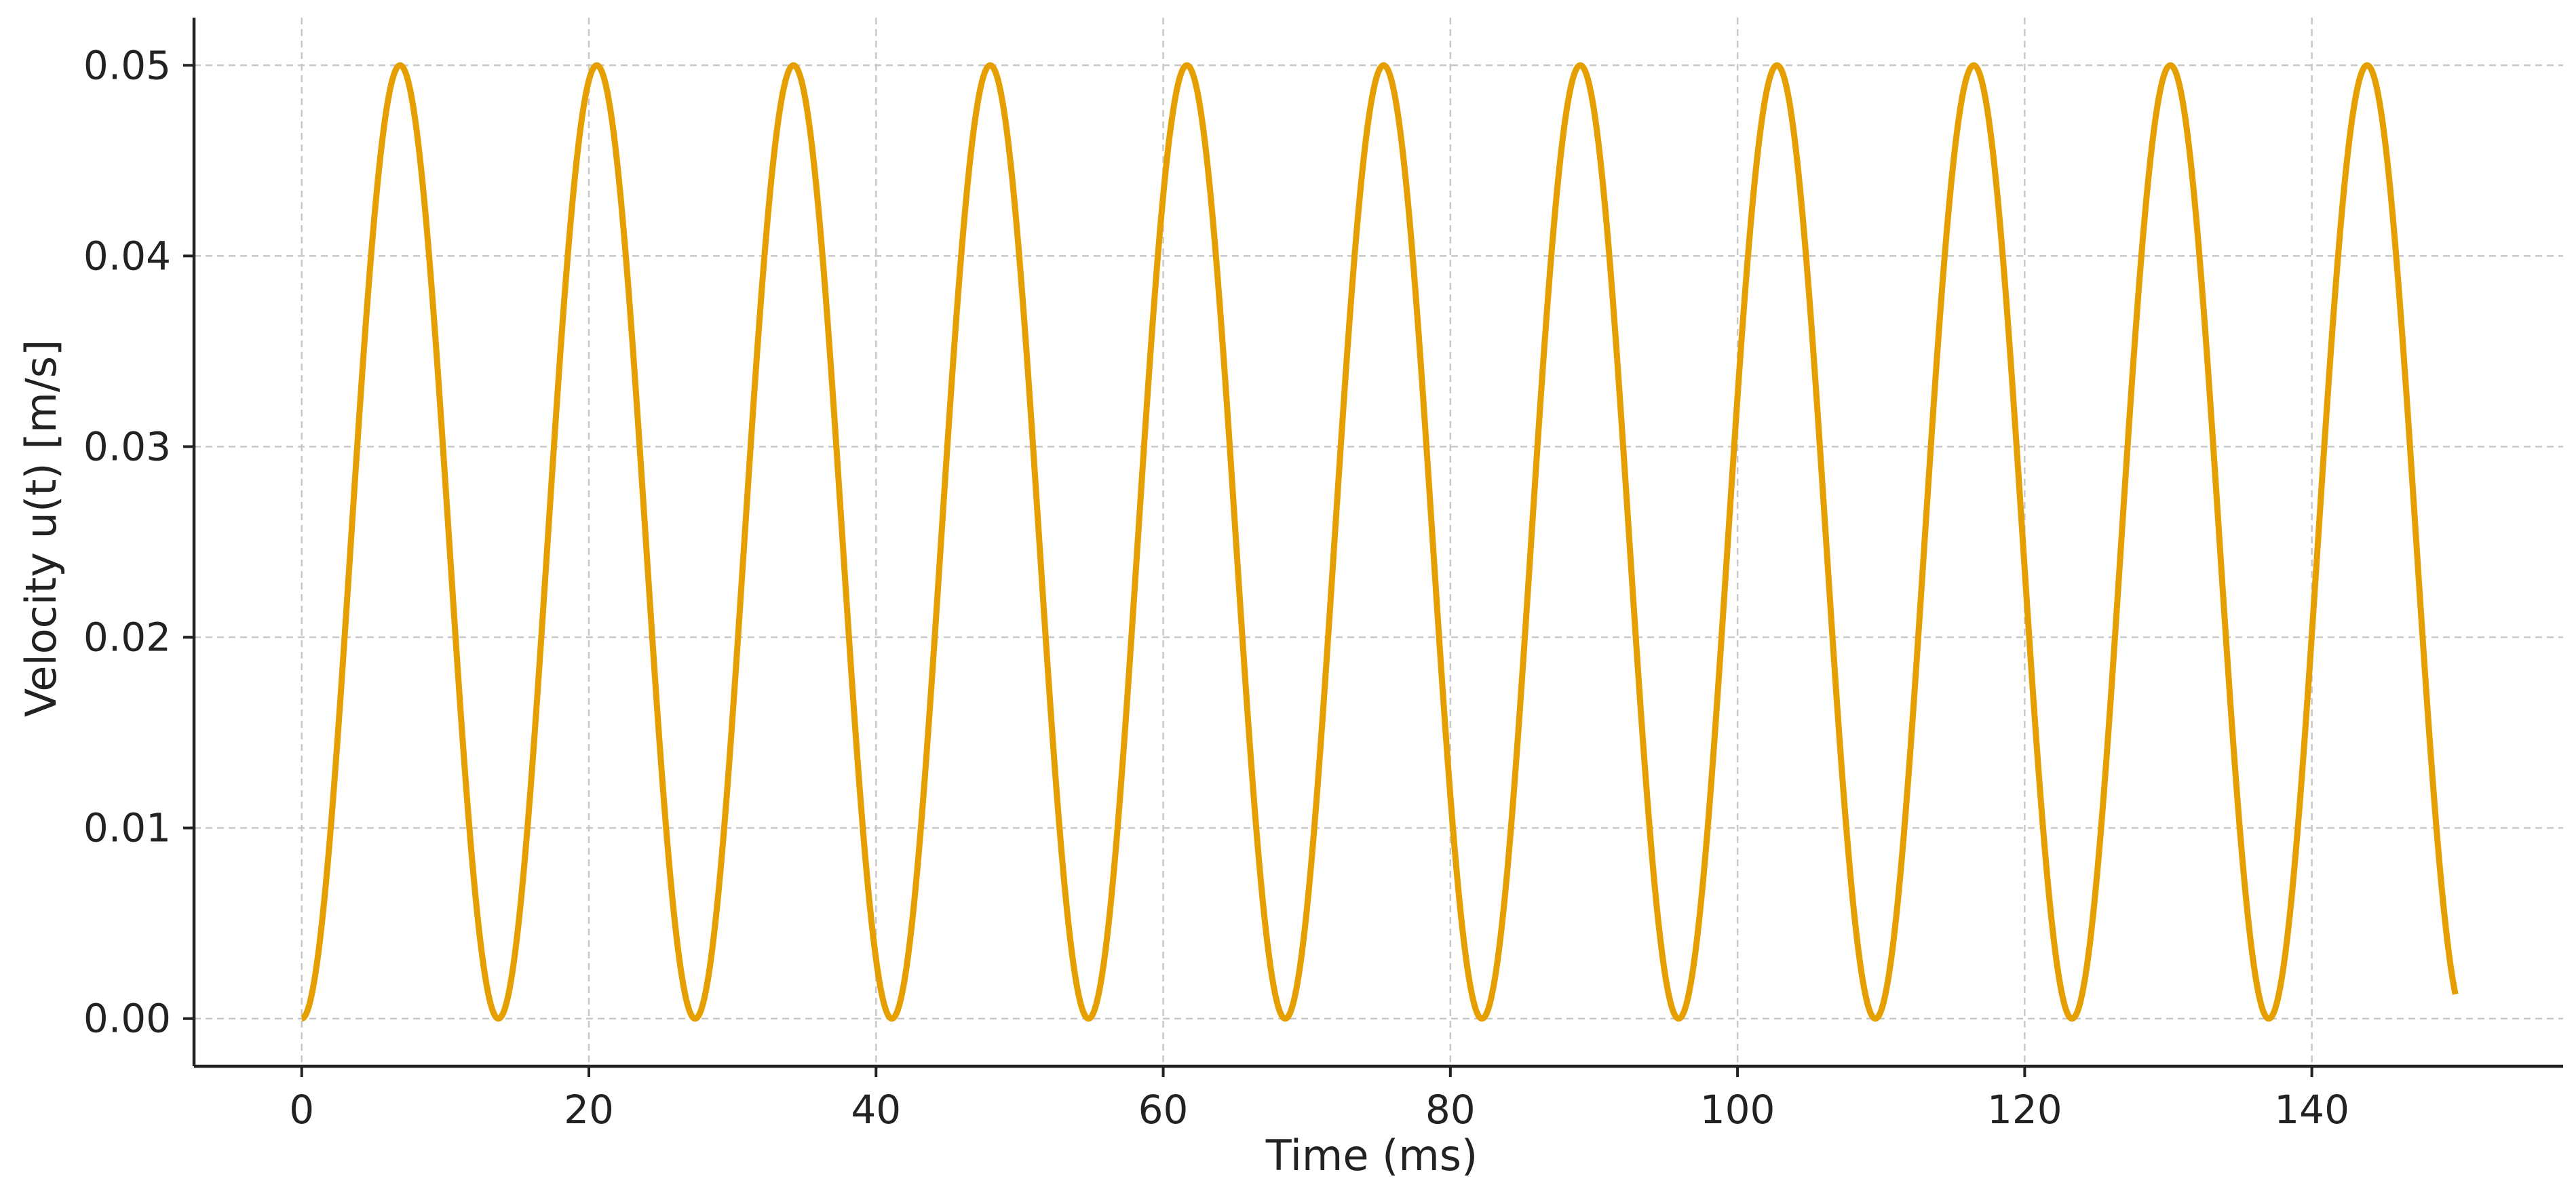  What do you see at coordinates (127, 1019) in the screenshot?
I see `y-tick-label: 0.00` at bounding box center [127, 1019].